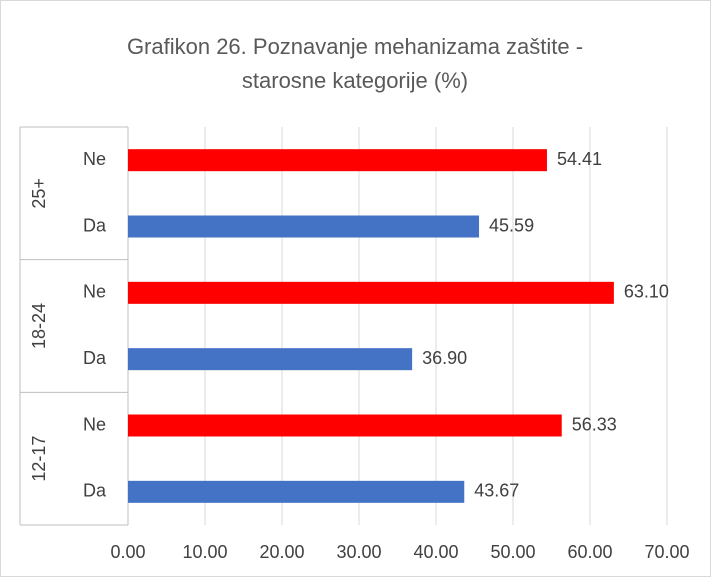  Describe the element at coordinates (435, 552) in the screenshot. I see `x-tick-label: 40.00` at that location.